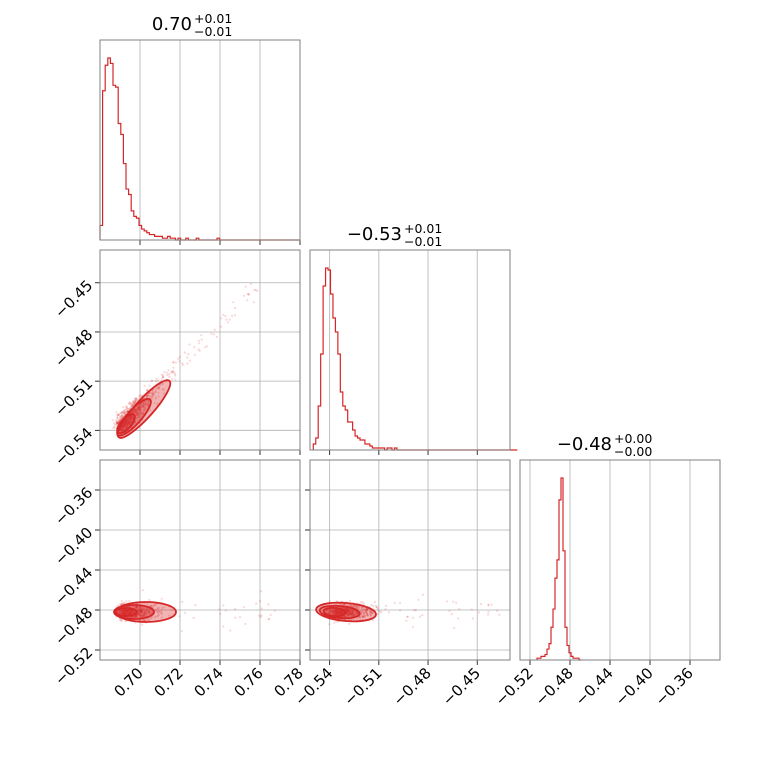  Describe the element at coordinates (412, 686) in the screenshot. I see `x-tick-label-p1: −0.48` at that location.